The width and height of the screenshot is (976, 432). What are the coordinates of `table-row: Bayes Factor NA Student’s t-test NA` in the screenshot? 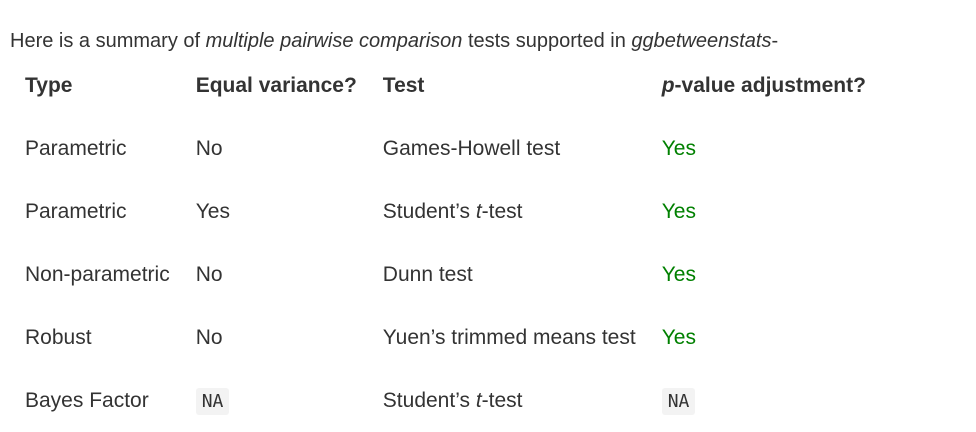 It's located at (445, 400).